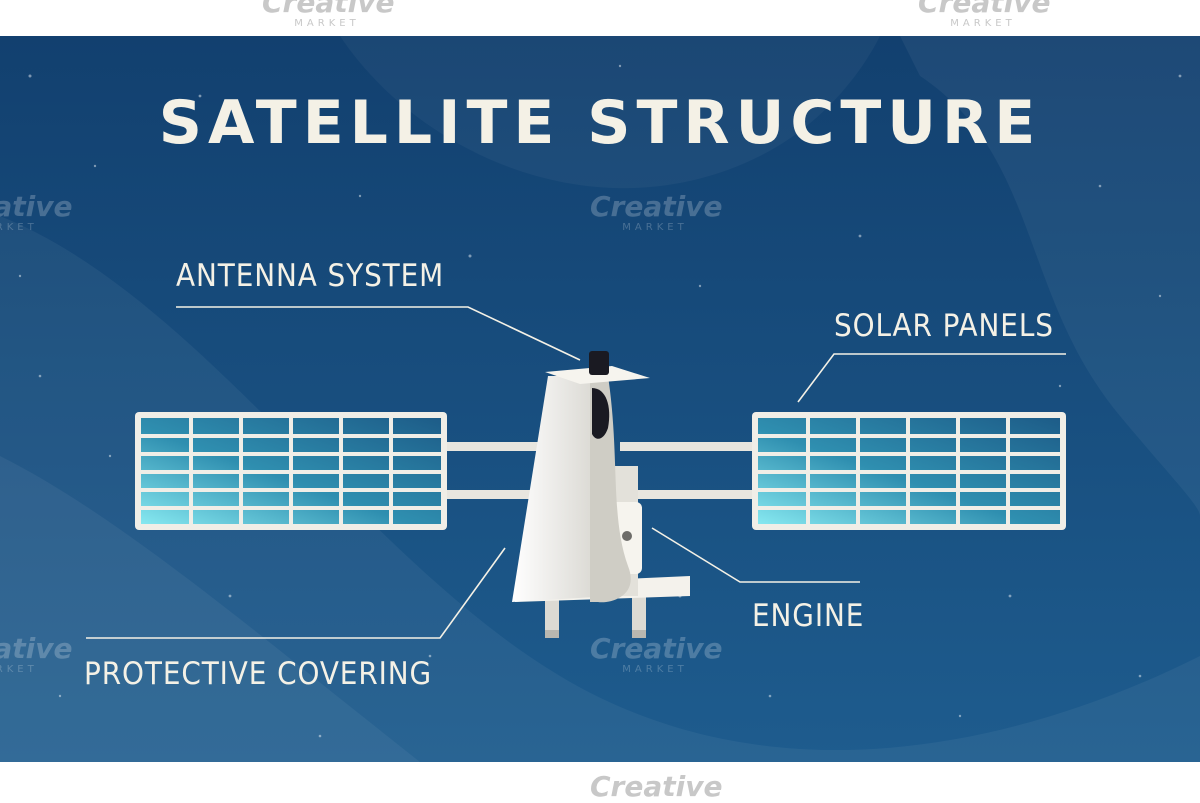  What do you see at coordinates (291, 471) in the screenshot?
I see `solar-panel-left` at bounding box center [291, 471].